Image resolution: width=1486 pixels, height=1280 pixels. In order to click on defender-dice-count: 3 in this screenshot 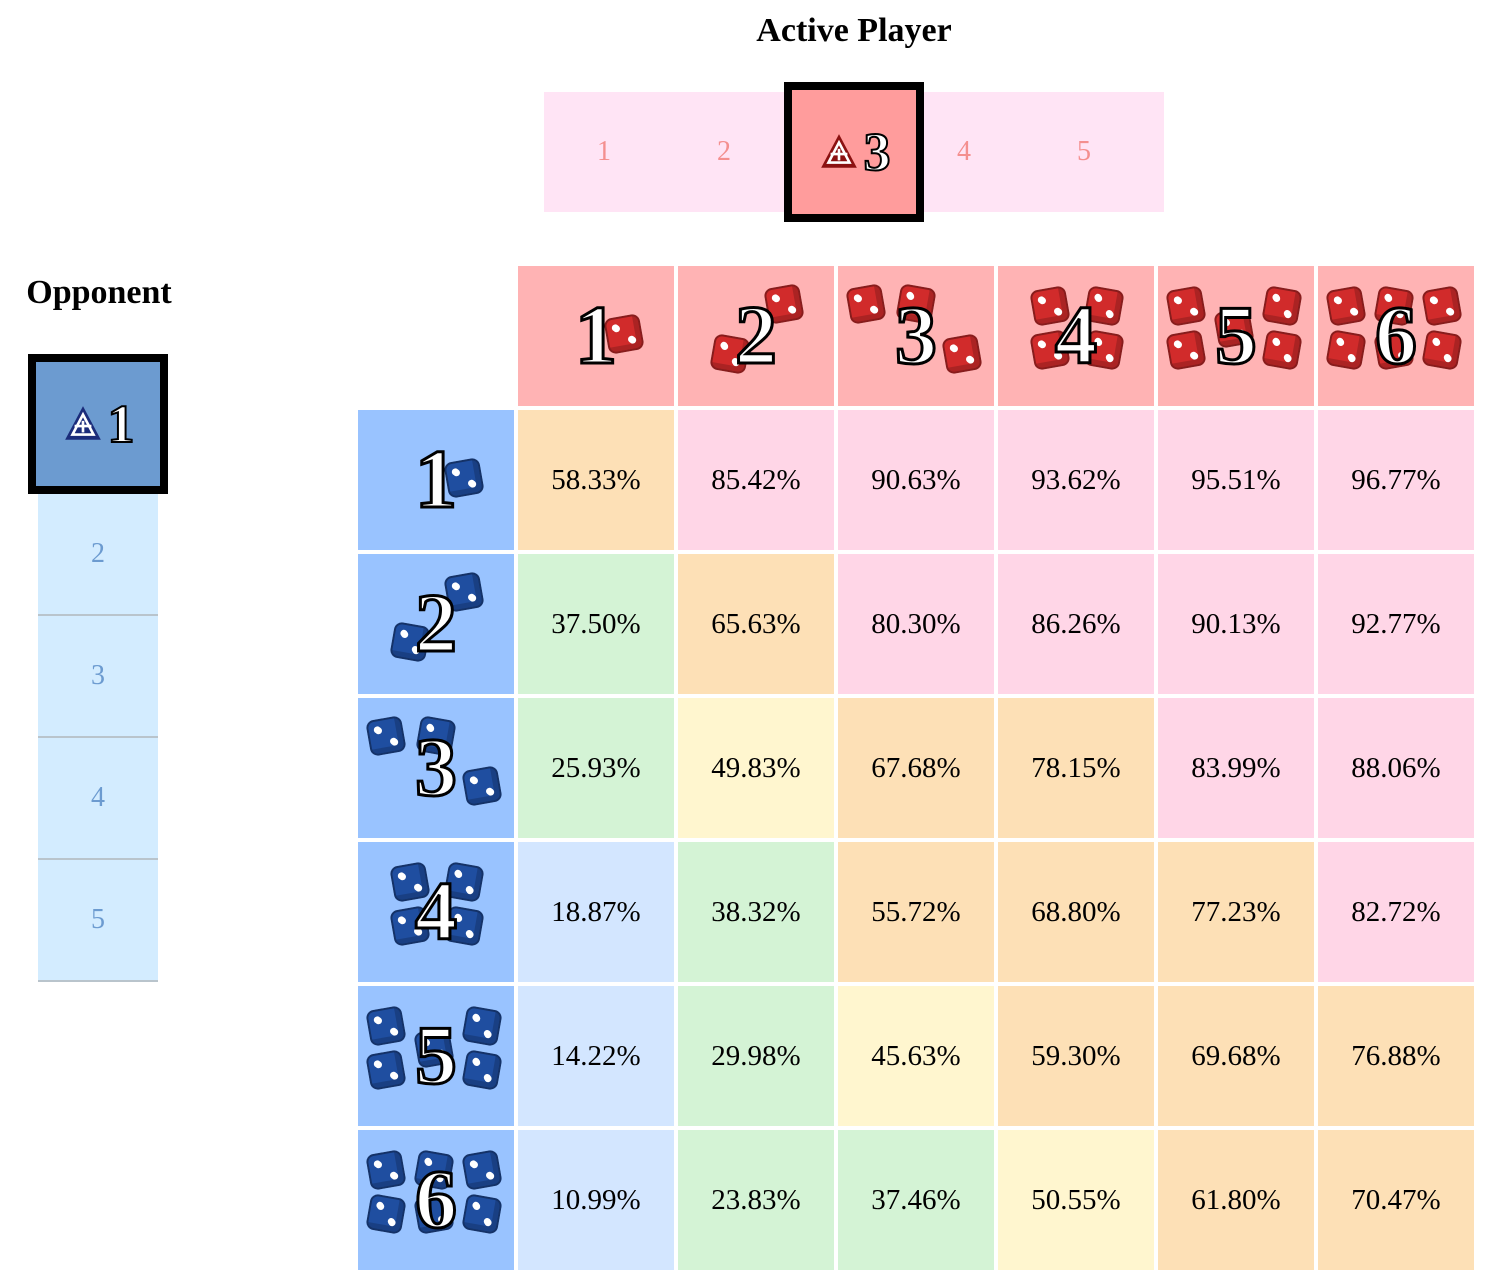, I will do `click(436, 767)`.